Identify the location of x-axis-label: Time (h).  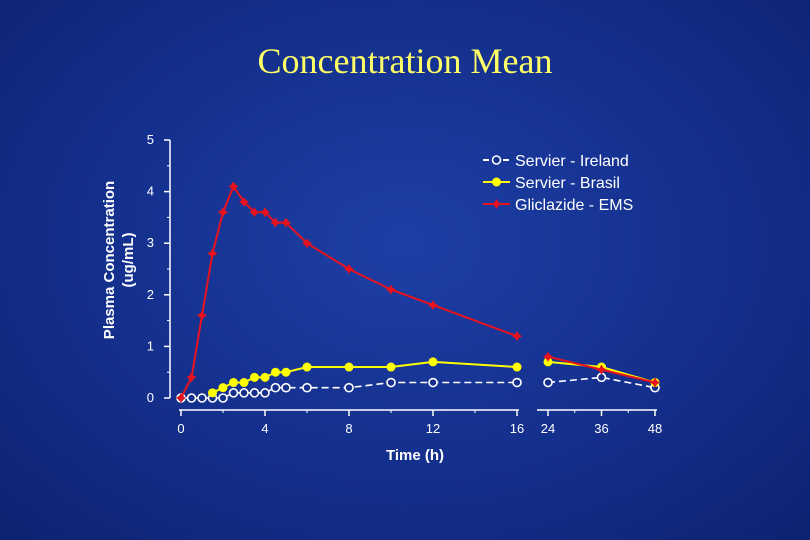
(415, 455).